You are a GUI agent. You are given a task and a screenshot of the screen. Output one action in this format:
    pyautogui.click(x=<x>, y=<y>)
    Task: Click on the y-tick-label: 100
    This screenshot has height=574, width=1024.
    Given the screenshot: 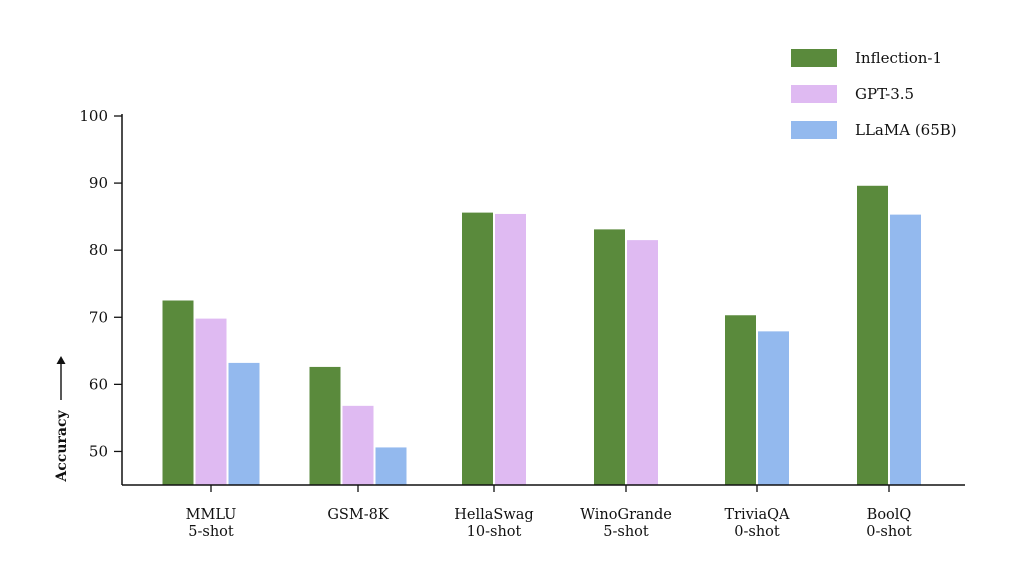 What is the action you would take?
    pyautogui.click(x=93, y=116)
    